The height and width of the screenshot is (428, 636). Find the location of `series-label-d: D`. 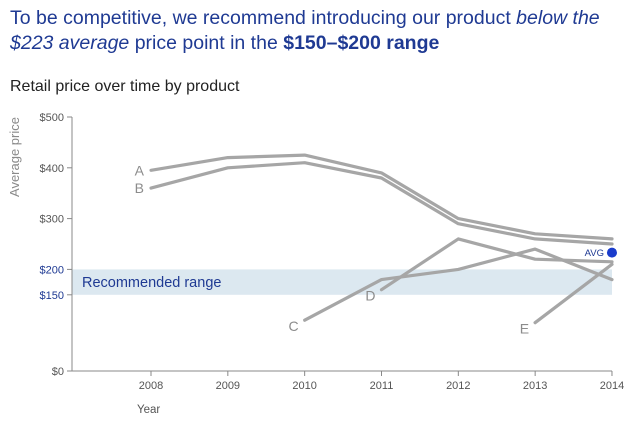

series-label-d: D is located at coordinates (370, 296).